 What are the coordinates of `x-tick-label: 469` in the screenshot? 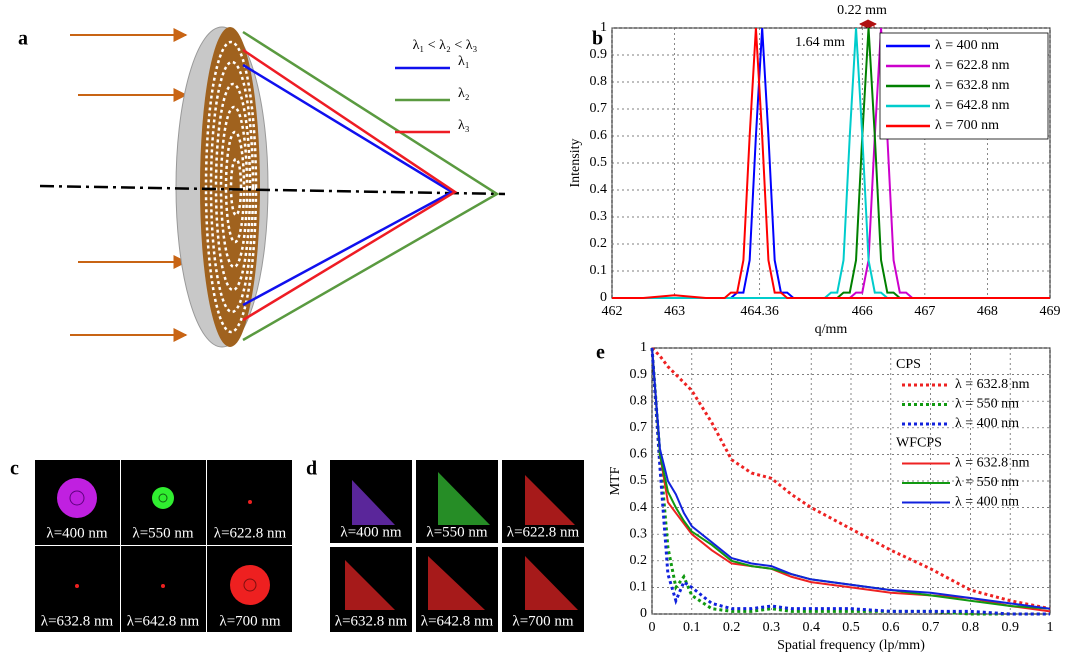 It's located at (1050, 311).